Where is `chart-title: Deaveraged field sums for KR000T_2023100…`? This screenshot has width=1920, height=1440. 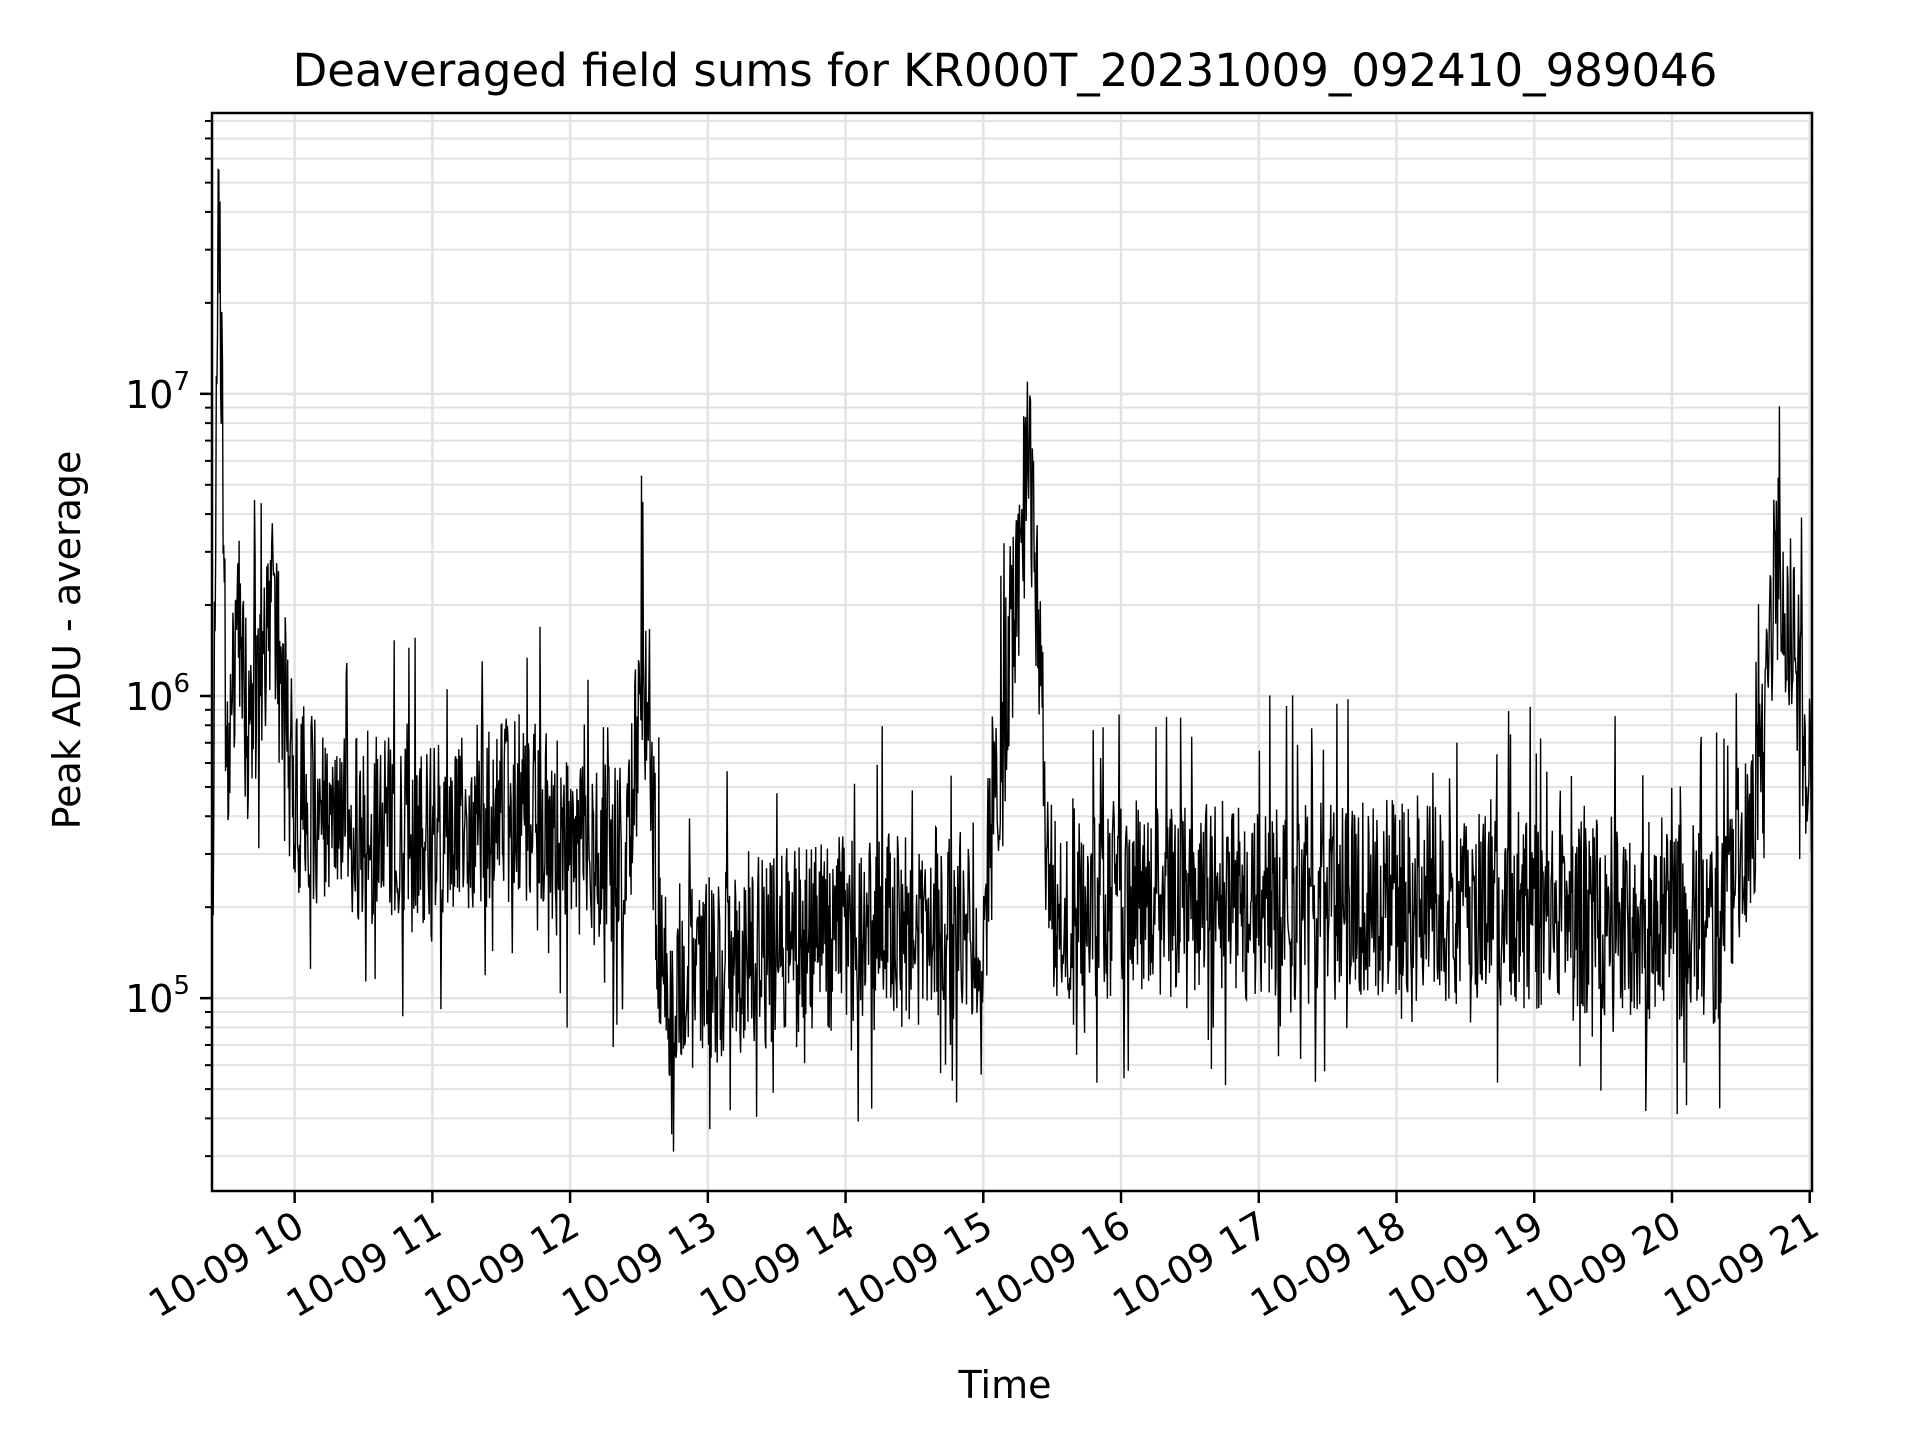
chart-title: Deaveraged field sums for KR000T_2023100… is located at coordinates (1005, 70).